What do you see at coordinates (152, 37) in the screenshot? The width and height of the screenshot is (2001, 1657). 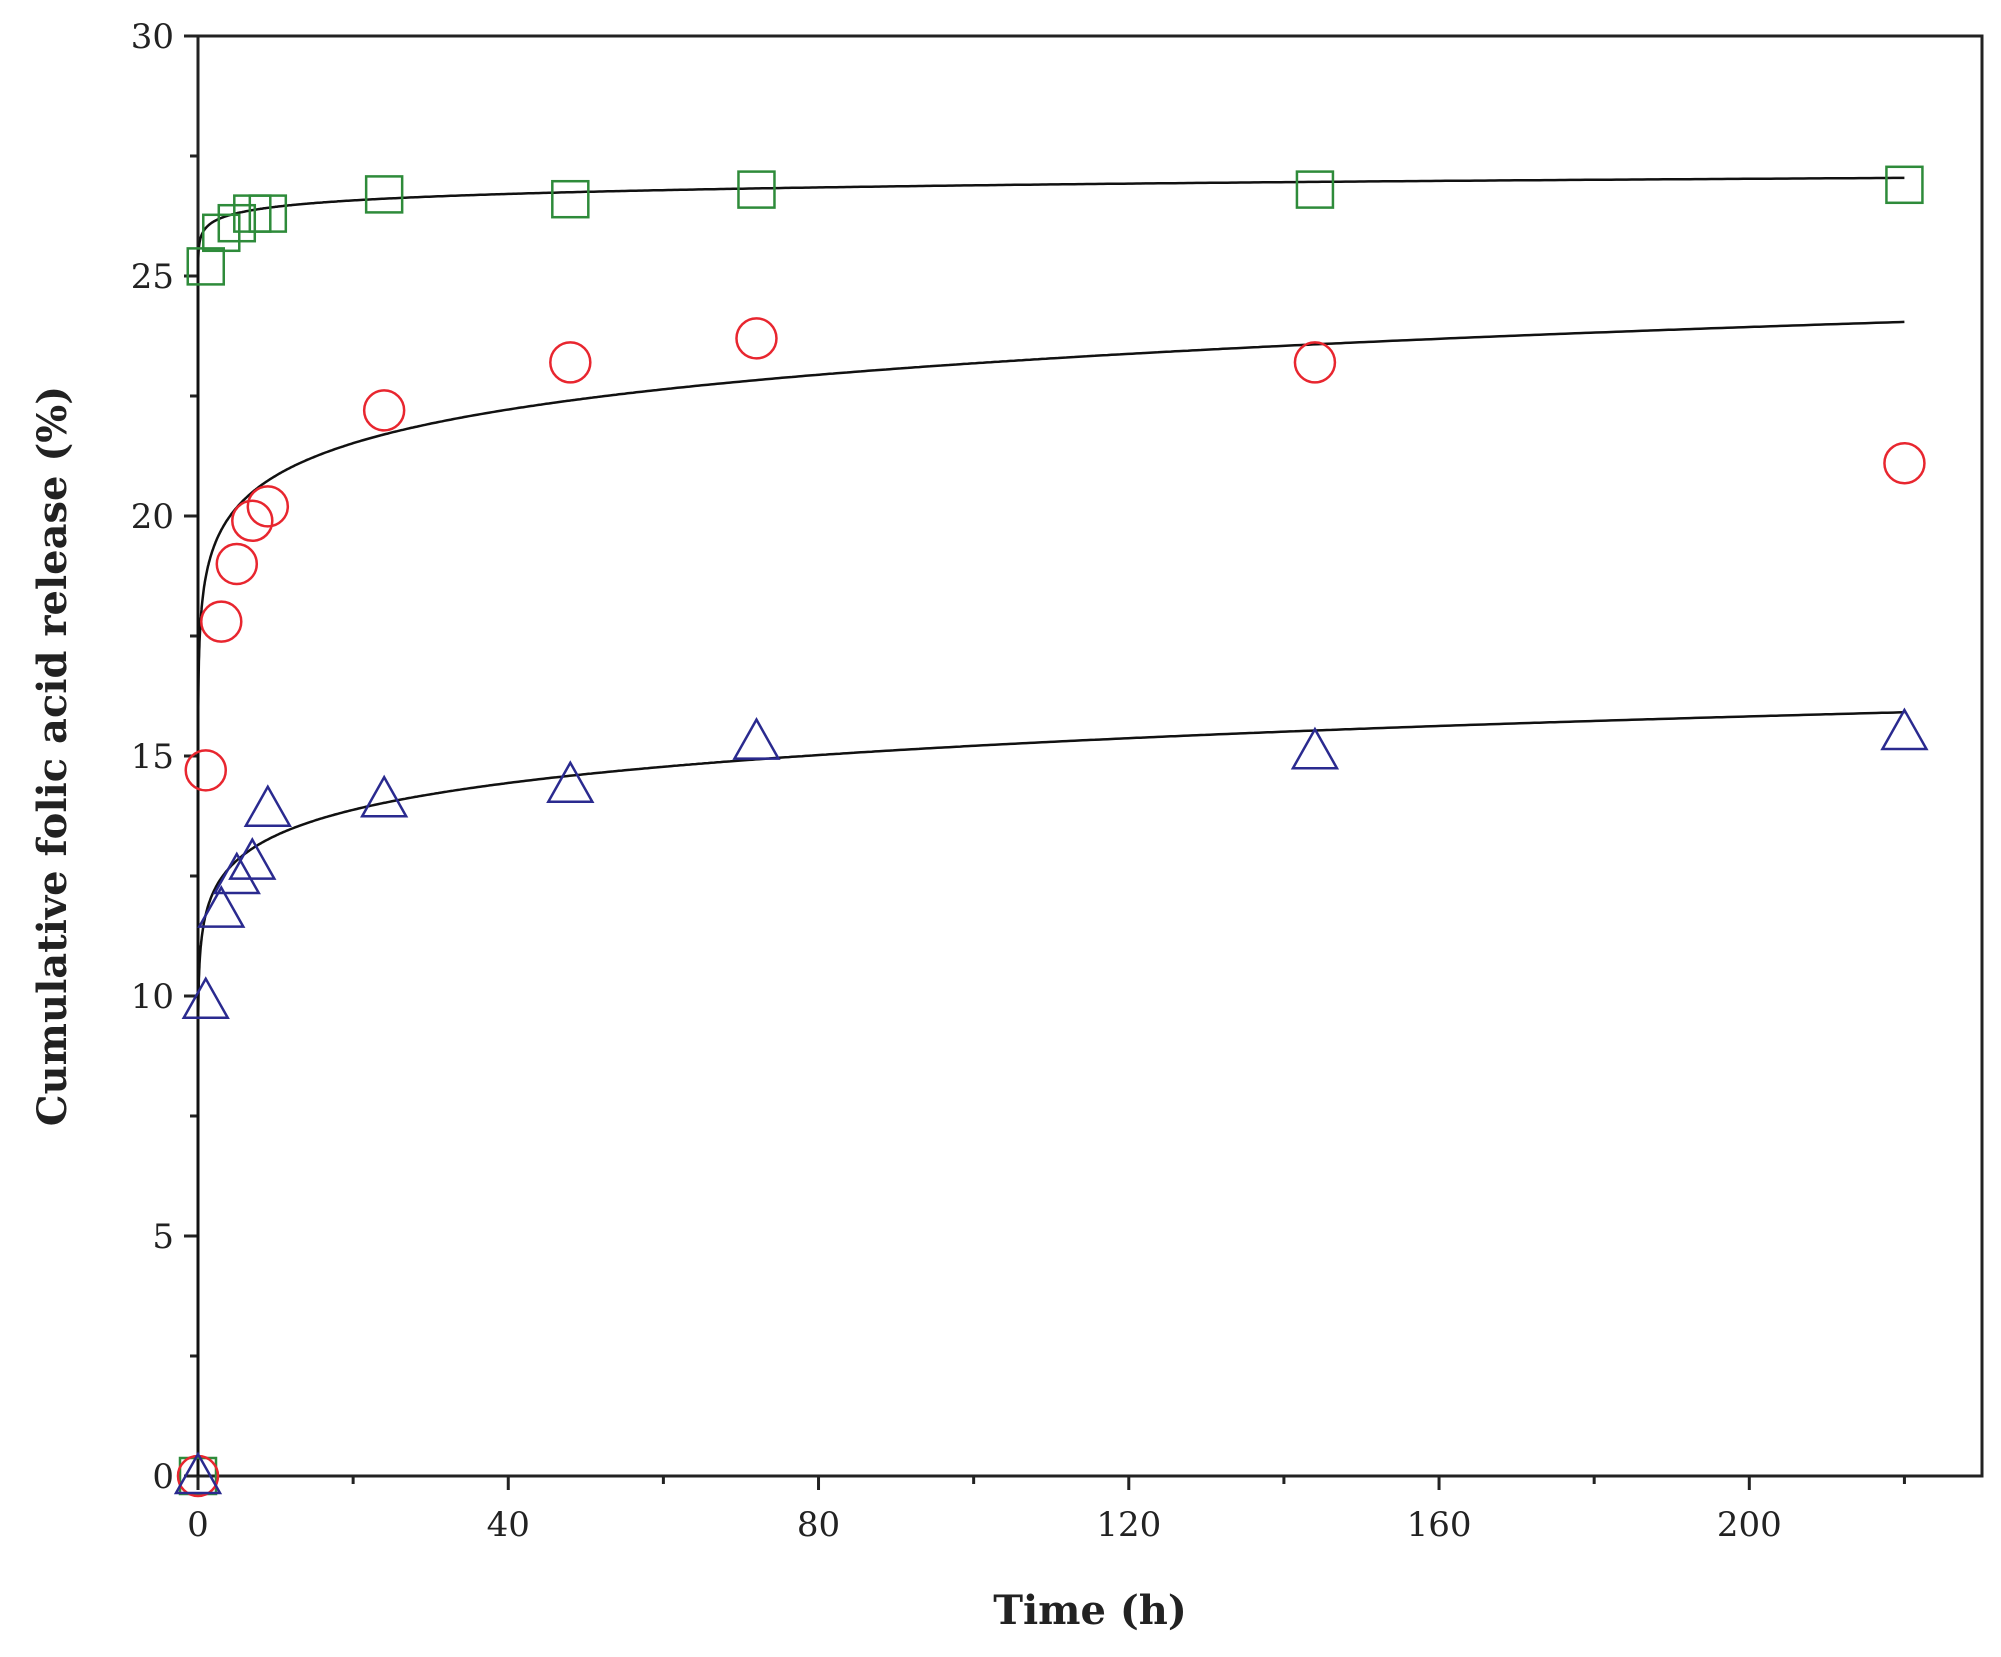 I see `y-tick-label: 30` at bounding box center [152, 37].